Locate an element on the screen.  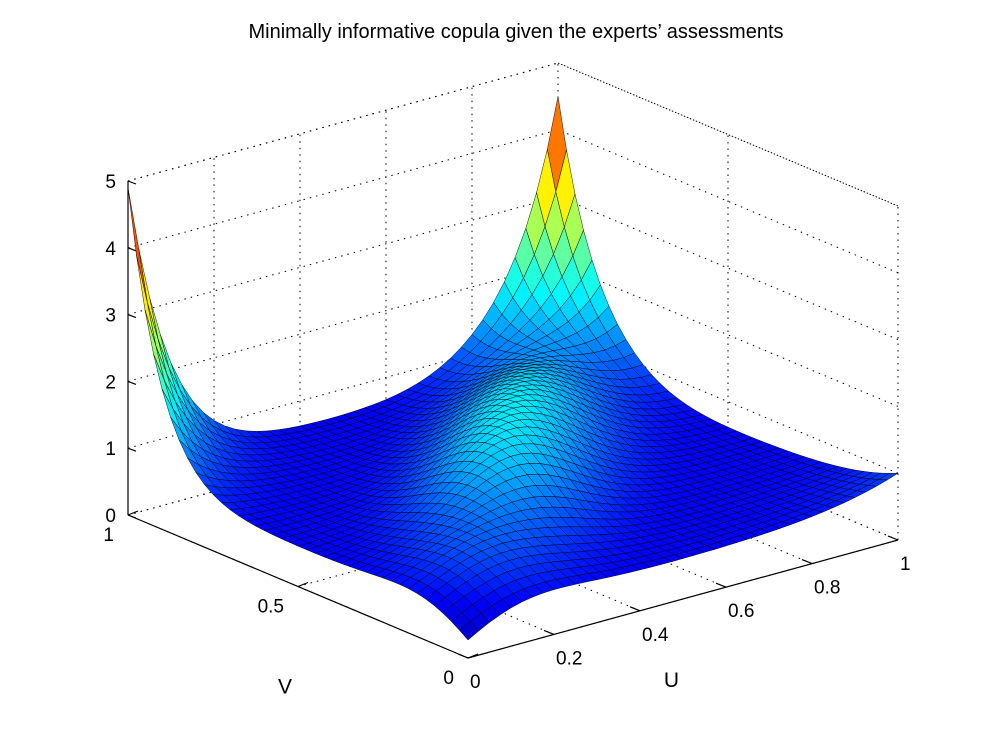
z-tick-label: 2 is located at coordinates (110, 382).